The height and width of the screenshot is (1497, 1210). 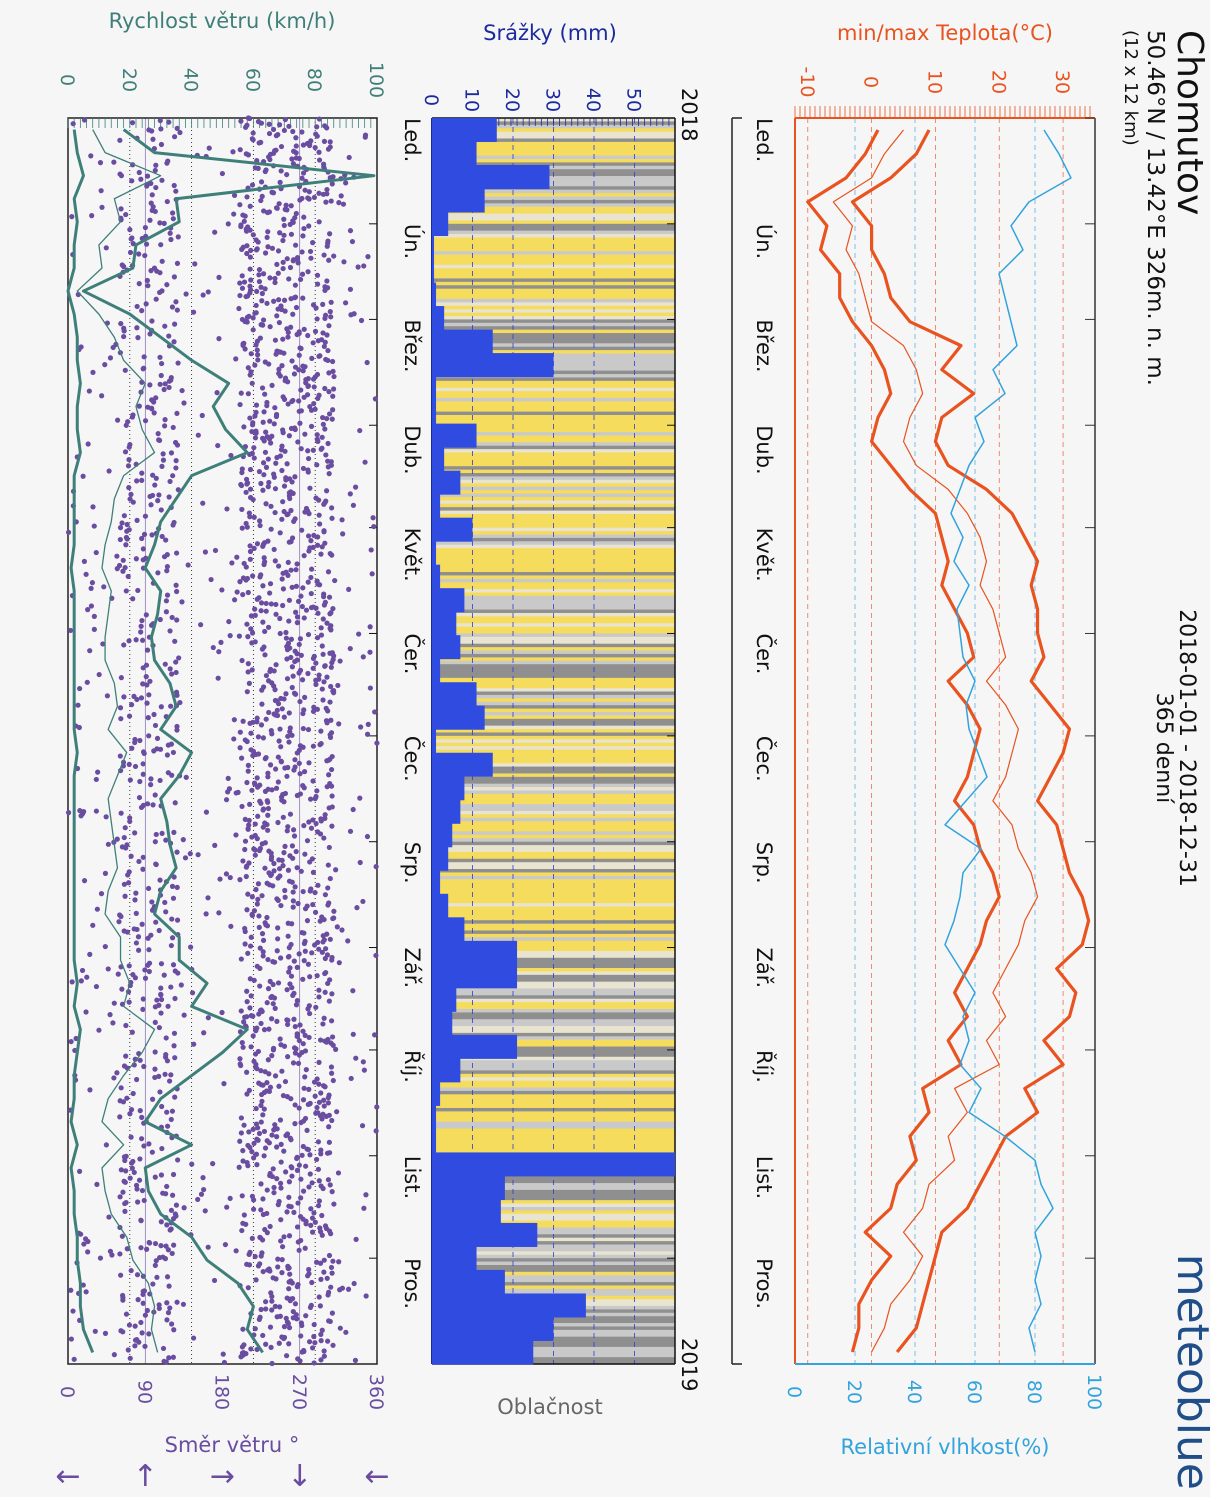 I want to click on humidity-tick-label: 60, so click(x=974, y=1392).